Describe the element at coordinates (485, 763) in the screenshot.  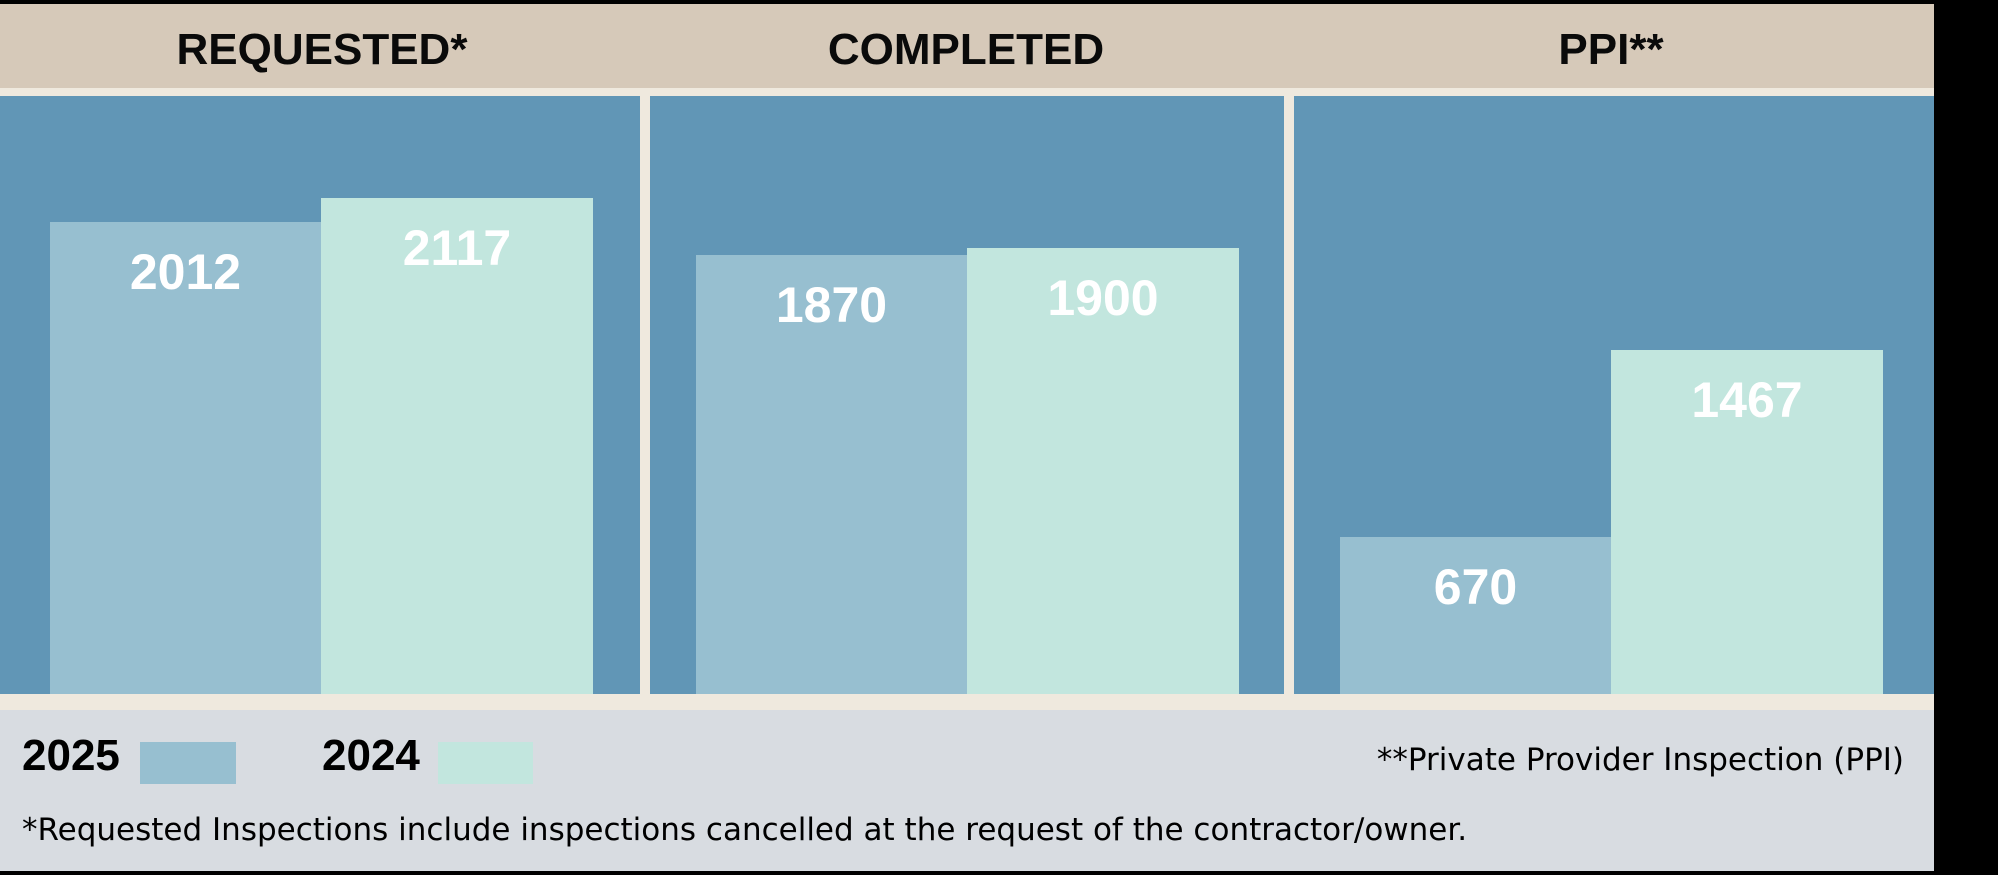
I see `legend-swatch-2024` at that location.